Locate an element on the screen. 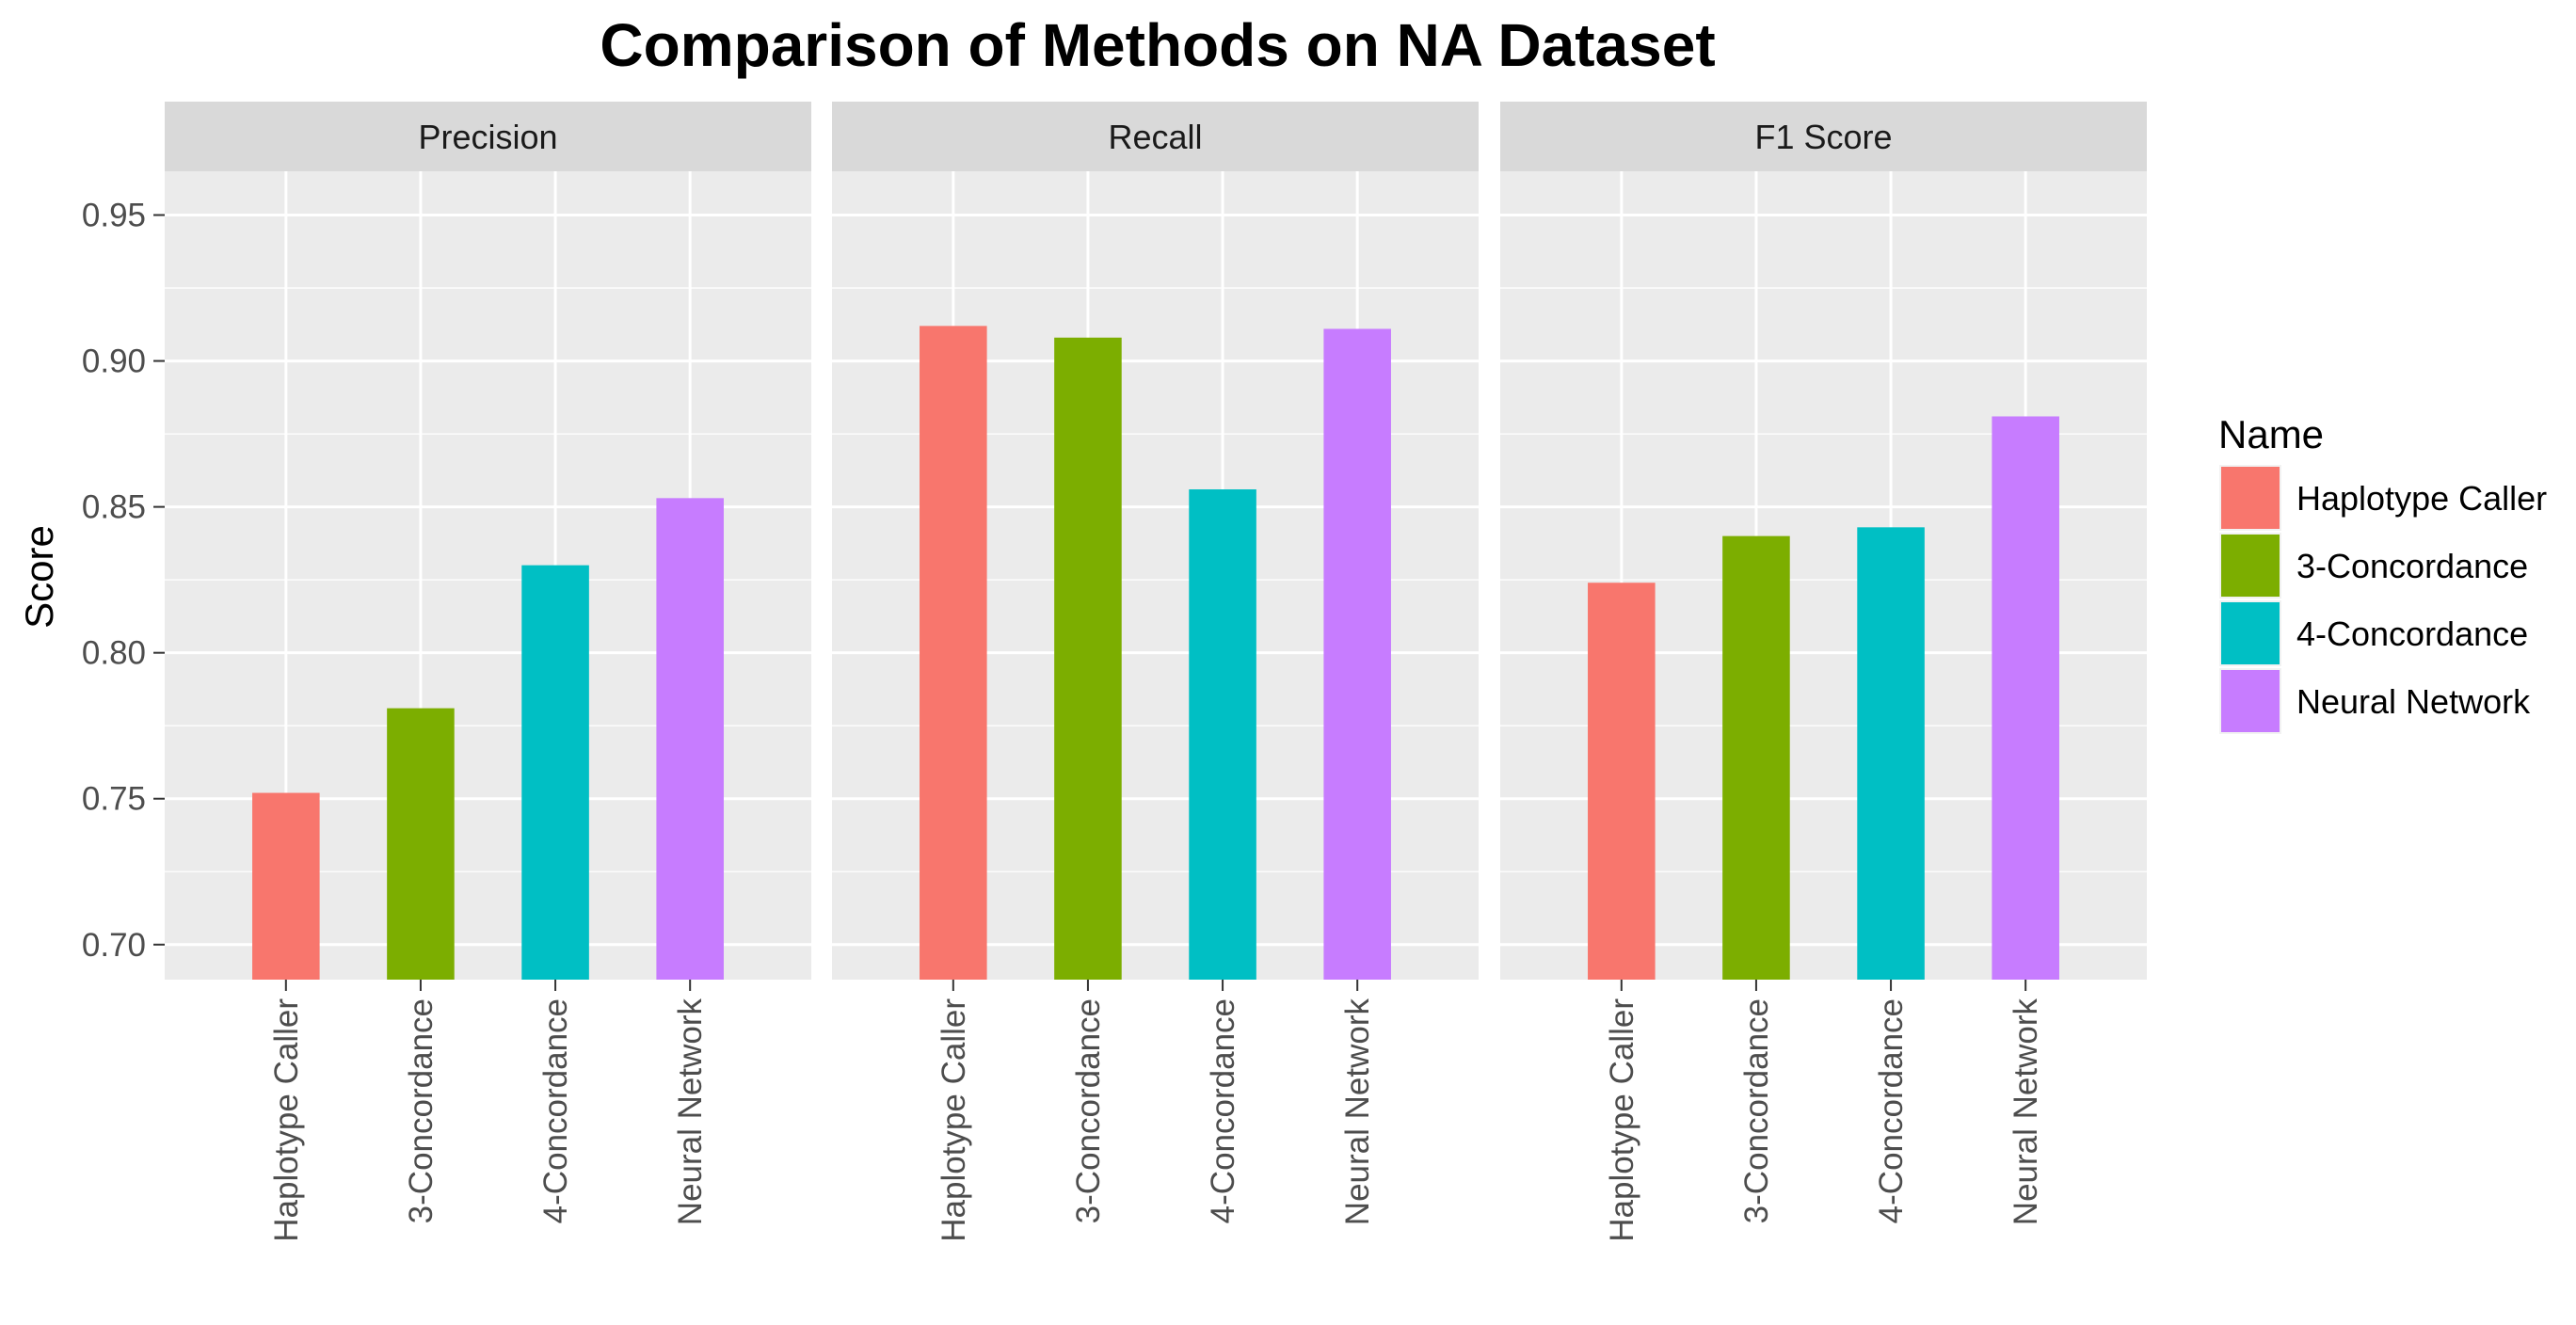  y-tick-label: 0.80 is located at coordinates (114, 653).